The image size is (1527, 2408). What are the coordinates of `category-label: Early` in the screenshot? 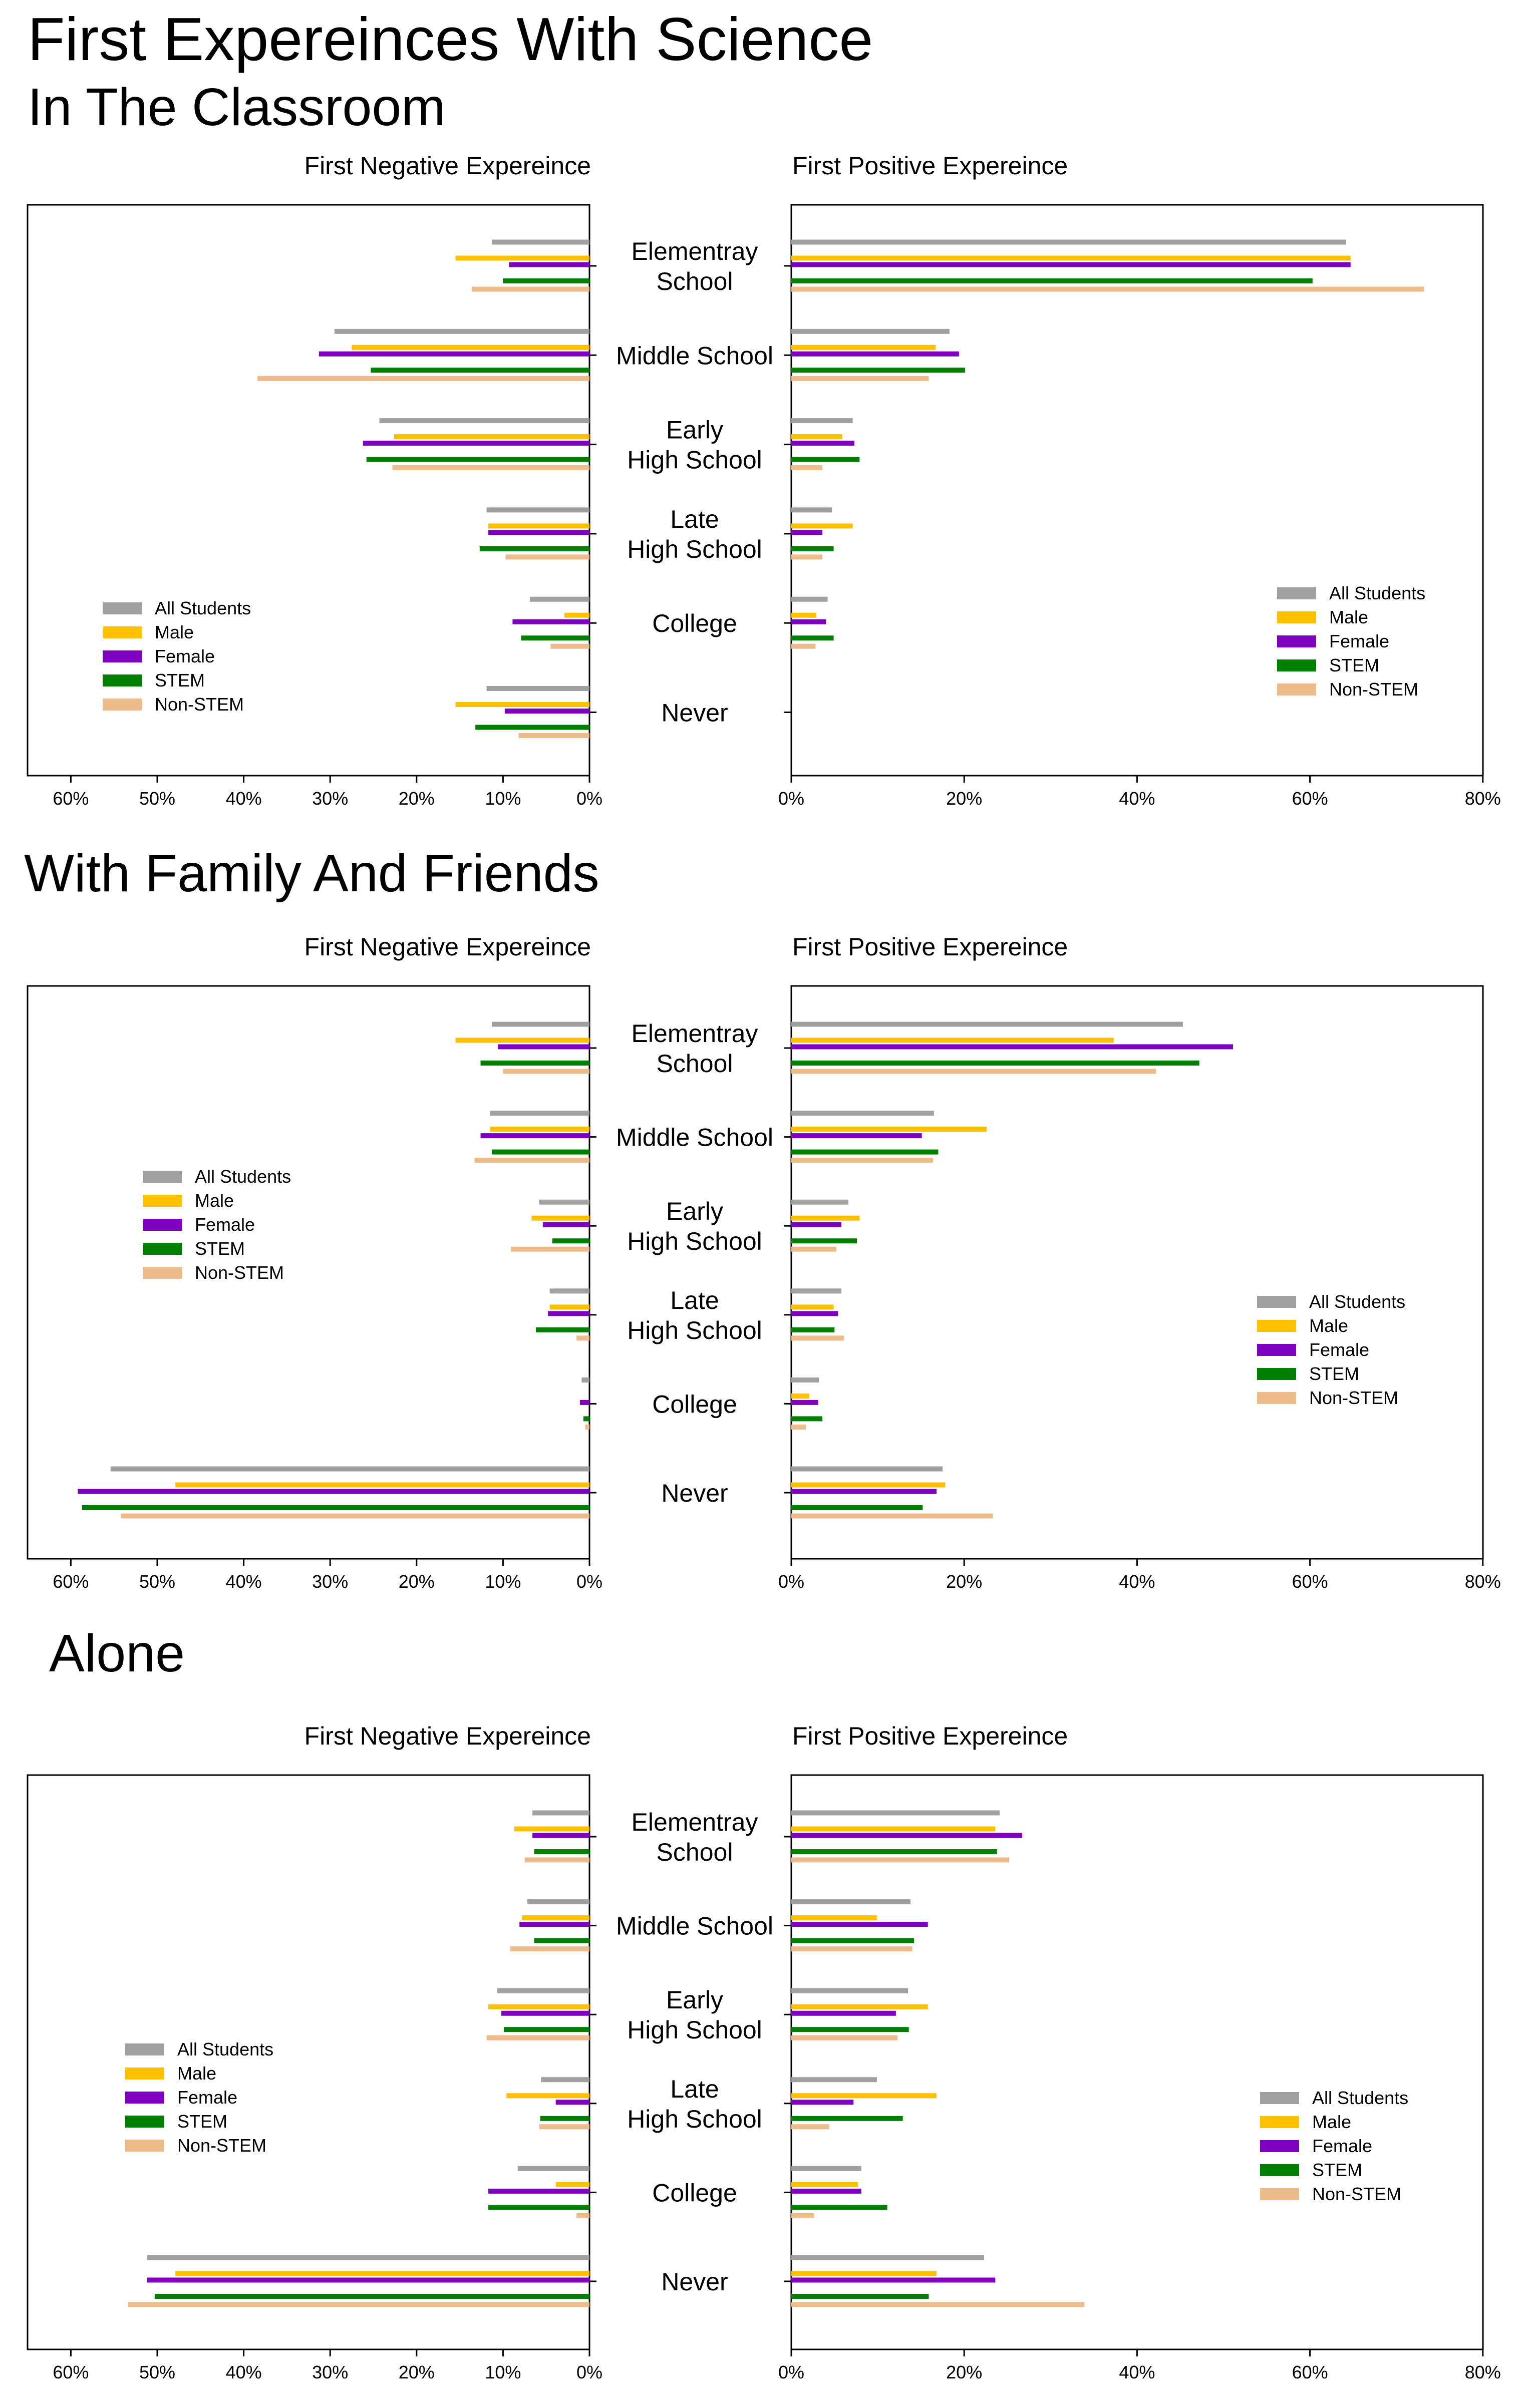 It's located at (694, 1211).